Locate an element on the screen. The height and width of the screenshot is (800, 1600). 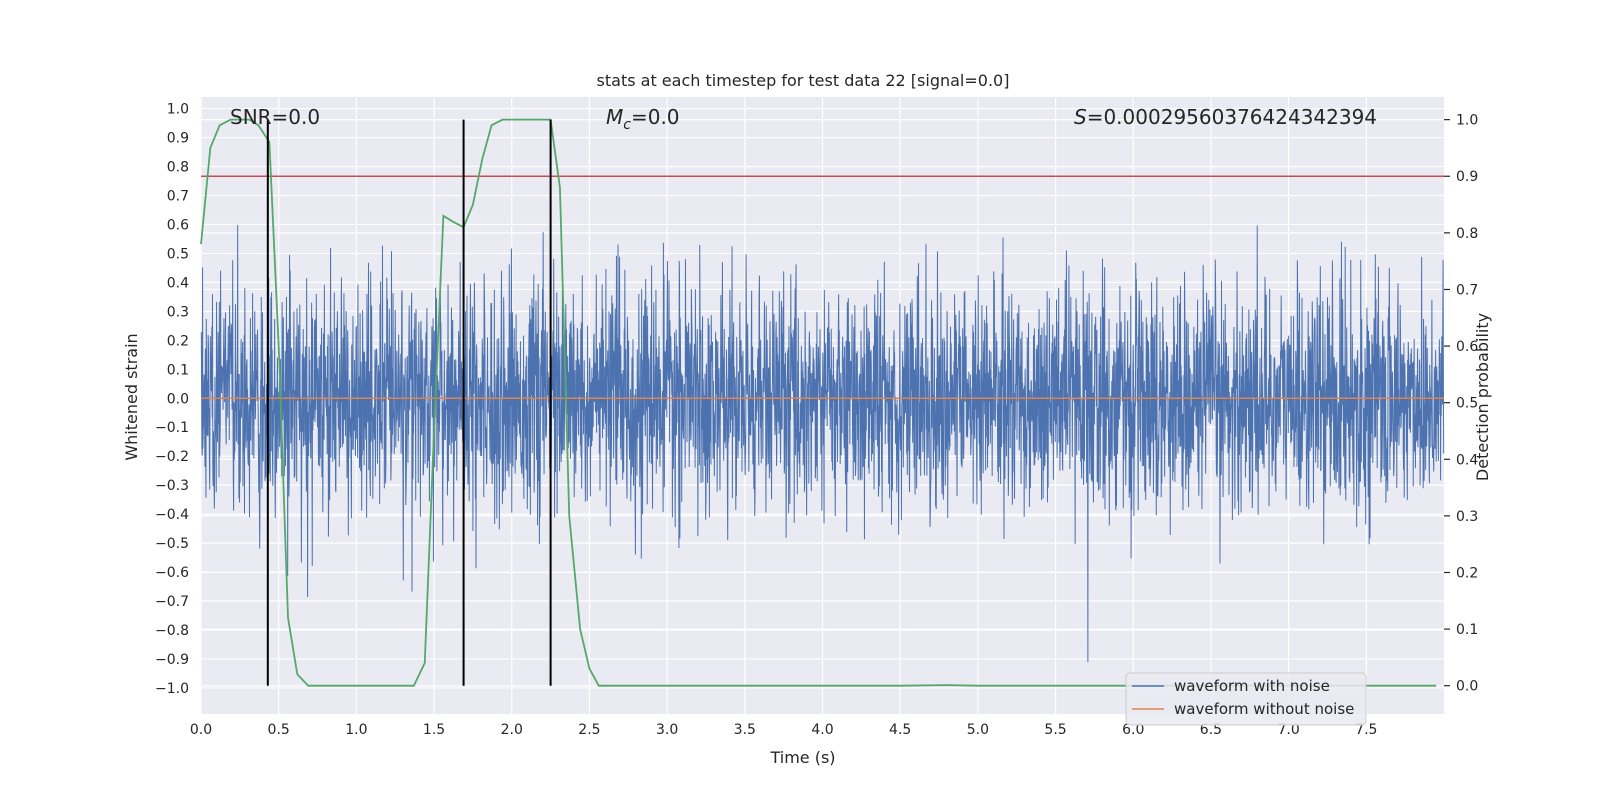
y2-tick-label: 0.8 is located at coordinates (1467, 234).